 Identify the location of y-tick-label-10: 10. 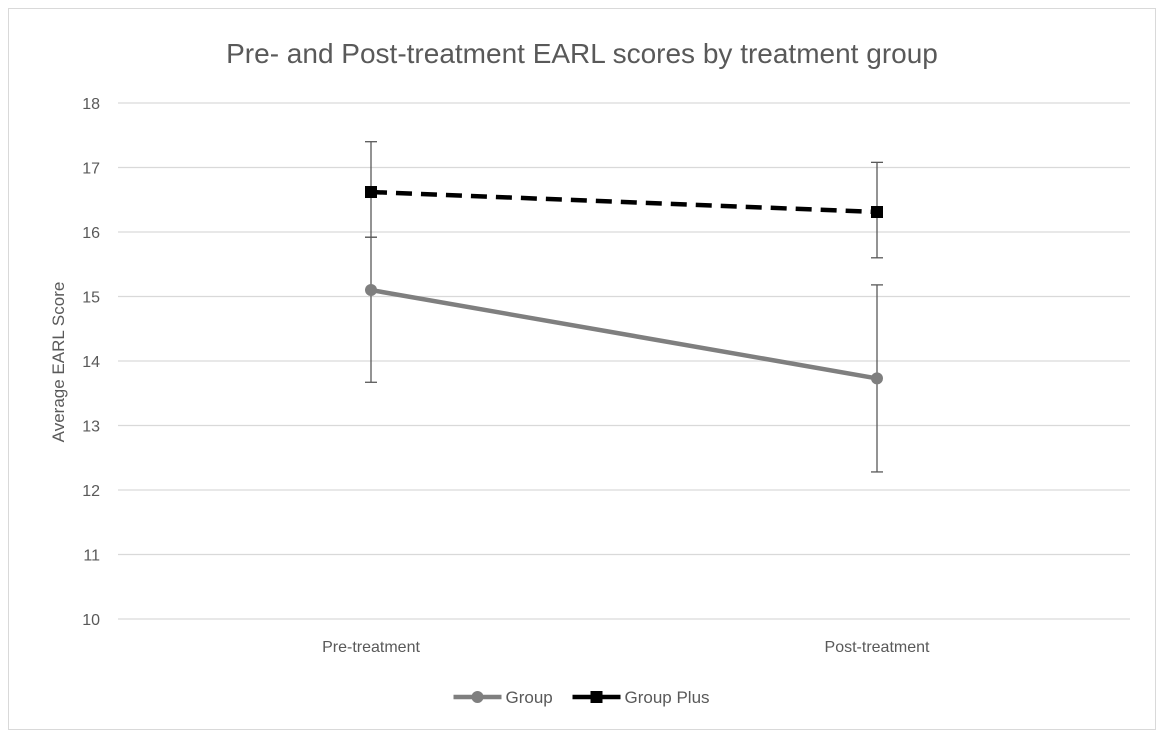
(91, 620).